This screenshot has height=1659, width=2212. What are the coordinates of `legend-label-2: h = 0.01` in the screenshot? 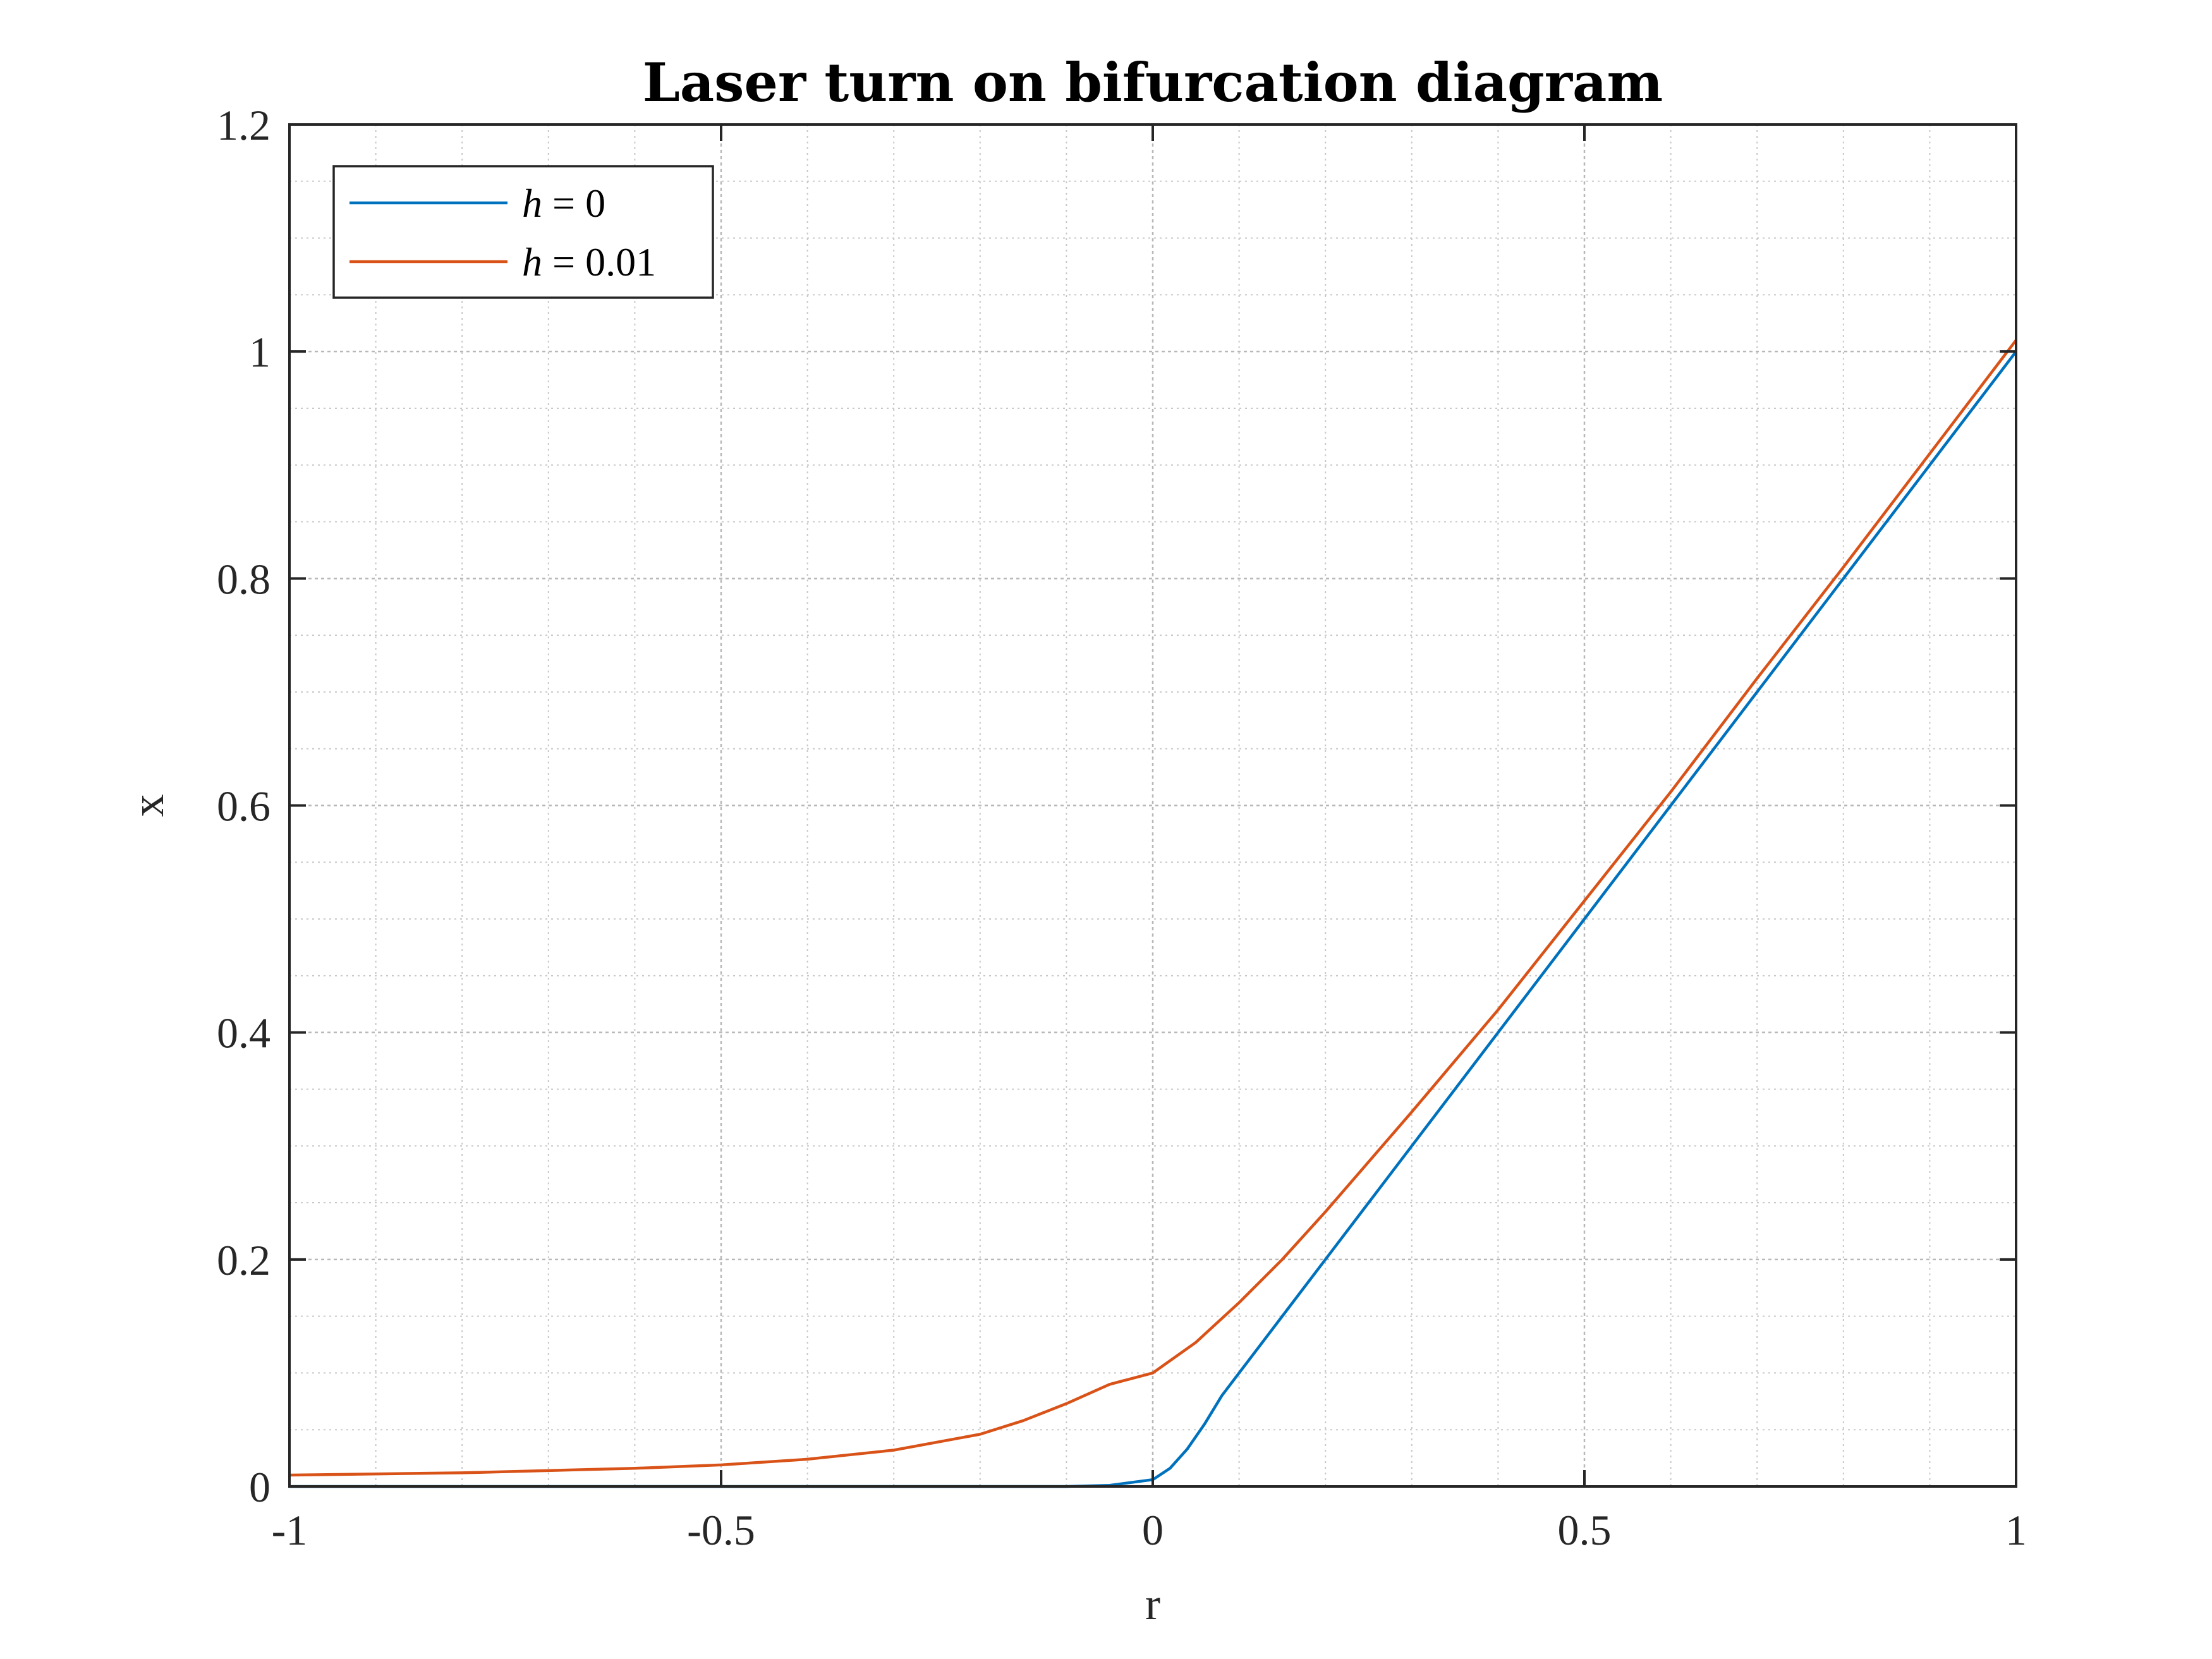 It's located at (589, 262).